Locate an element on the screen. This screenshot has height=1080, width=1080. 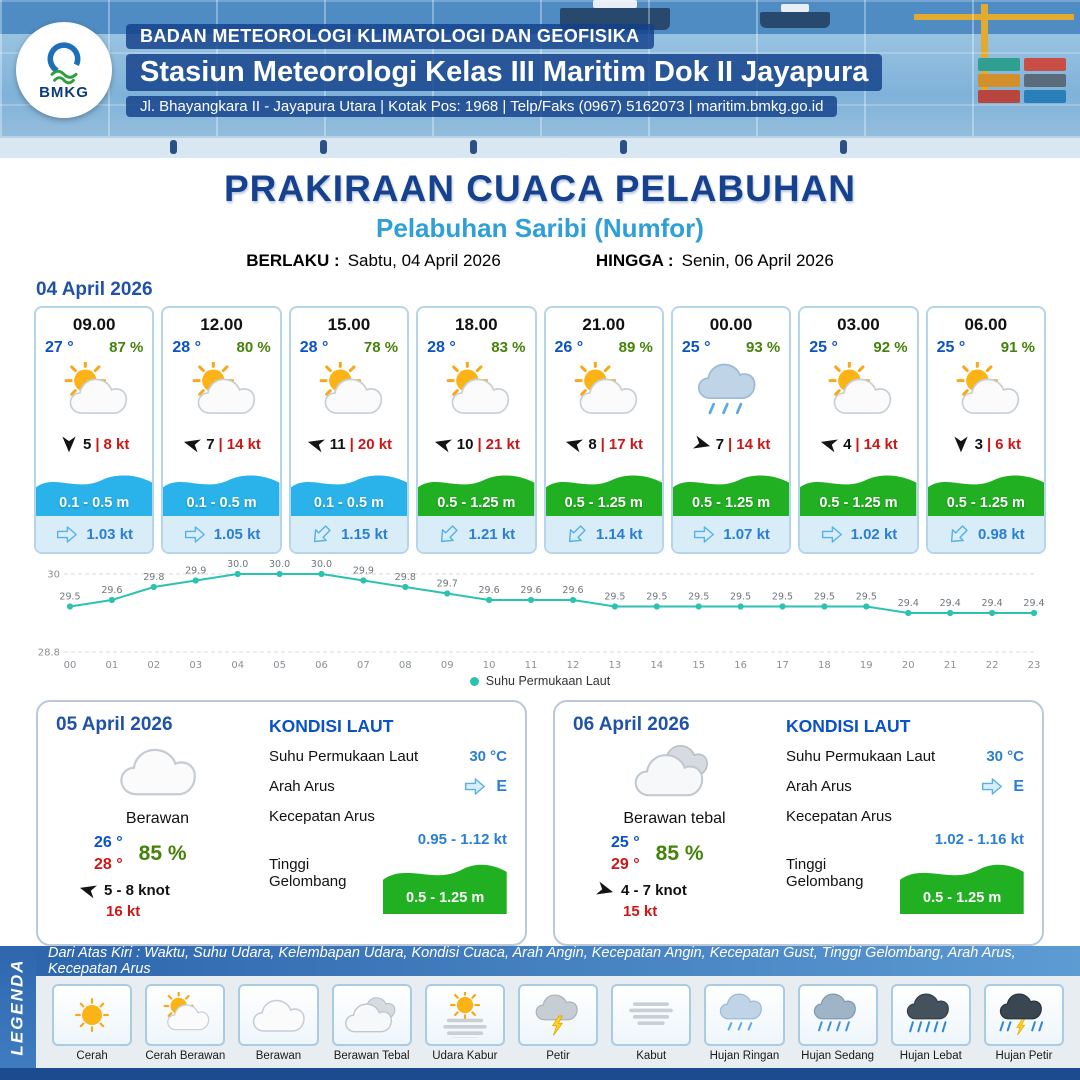
legend-side-banner: LEGENDA is located at coordinates (18, 1007).